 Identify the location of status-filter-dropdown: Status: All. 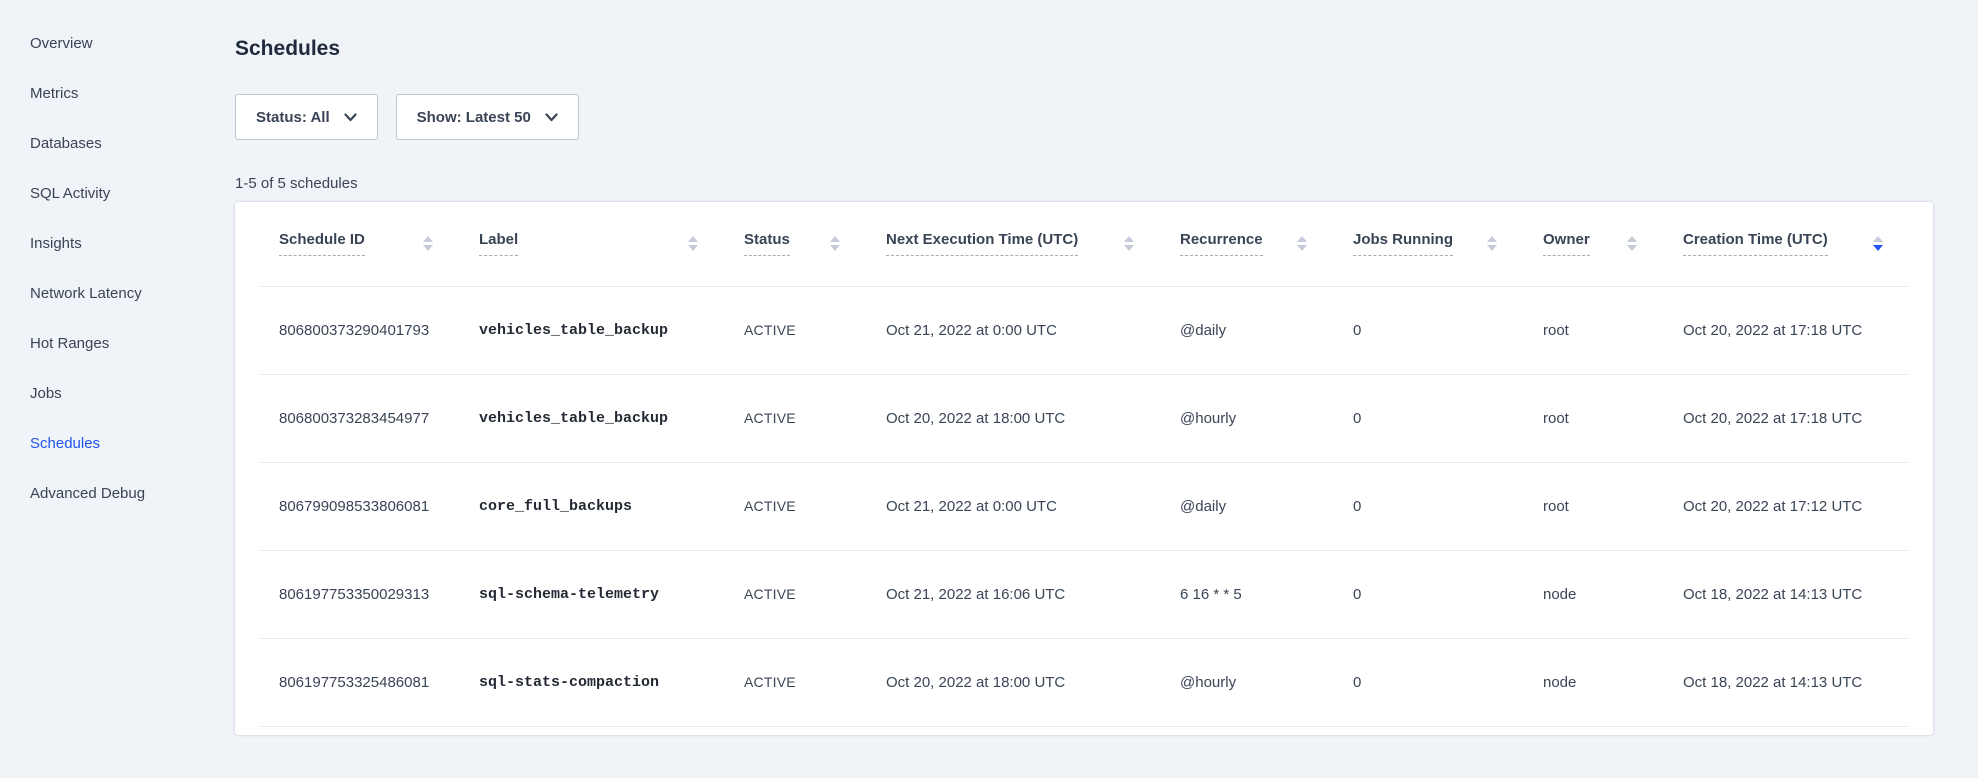
(306, 117).